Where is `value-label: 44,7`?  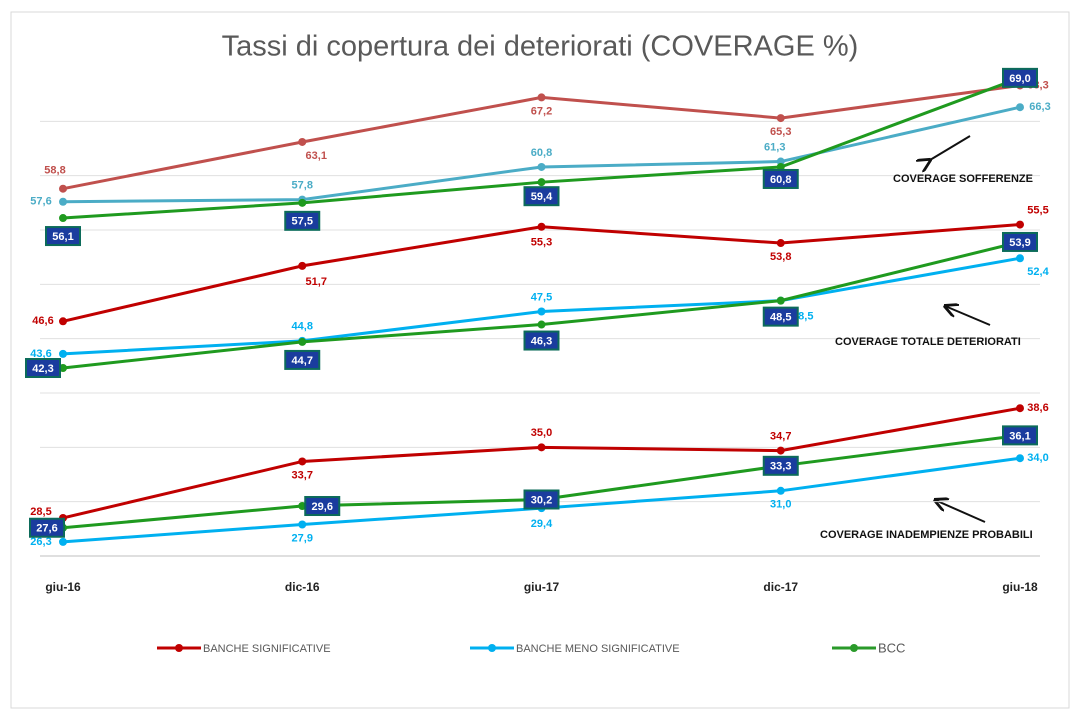 value-label: 44,7 is located at coordinates (302, 361).